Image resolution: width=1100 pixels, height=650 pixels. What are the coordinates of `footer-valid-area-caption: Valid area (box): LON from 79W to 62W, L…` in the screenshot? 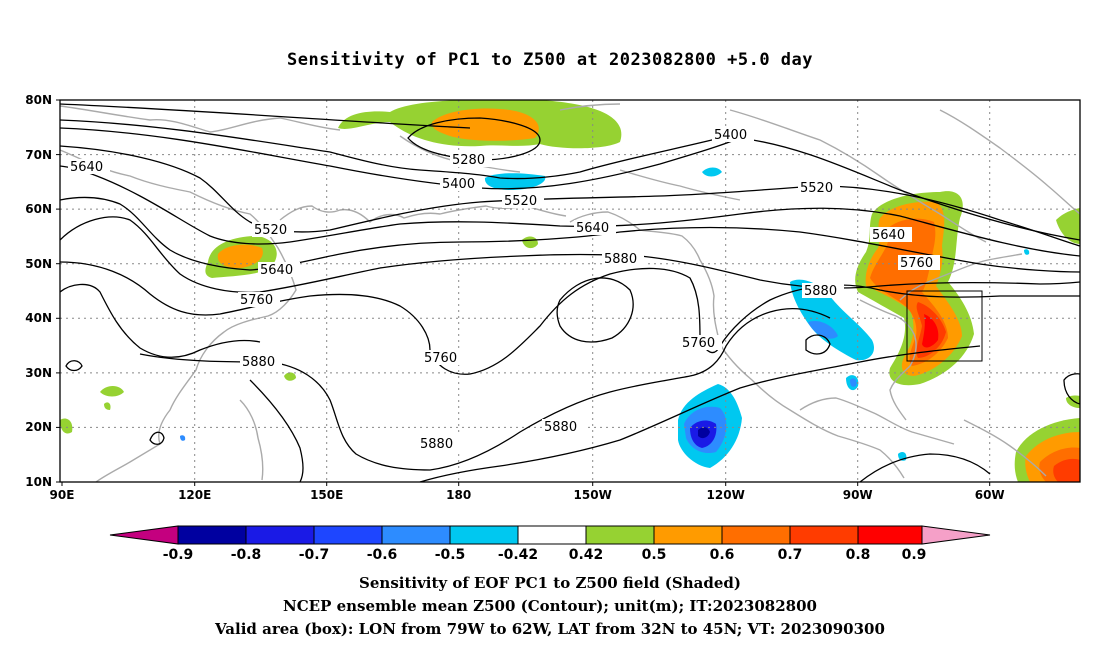 It's located at (550, 629).